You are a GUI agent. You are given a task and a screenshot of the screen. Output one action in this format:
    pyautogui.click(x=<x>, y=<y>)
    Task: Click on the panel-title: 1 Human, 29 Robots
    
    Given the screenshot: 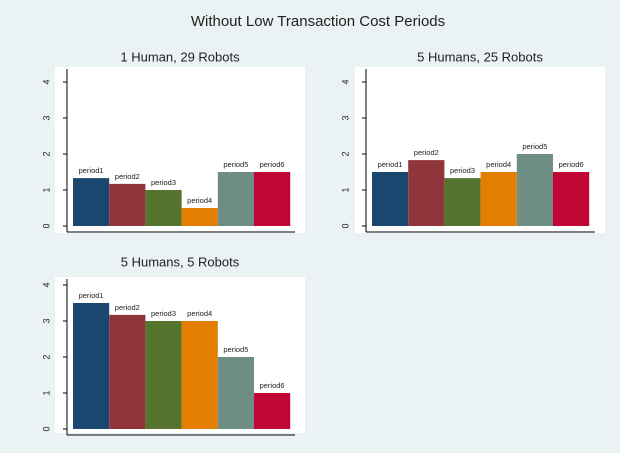 What is the action you would take?
    pyautogui.click(x=180, y=56)
    